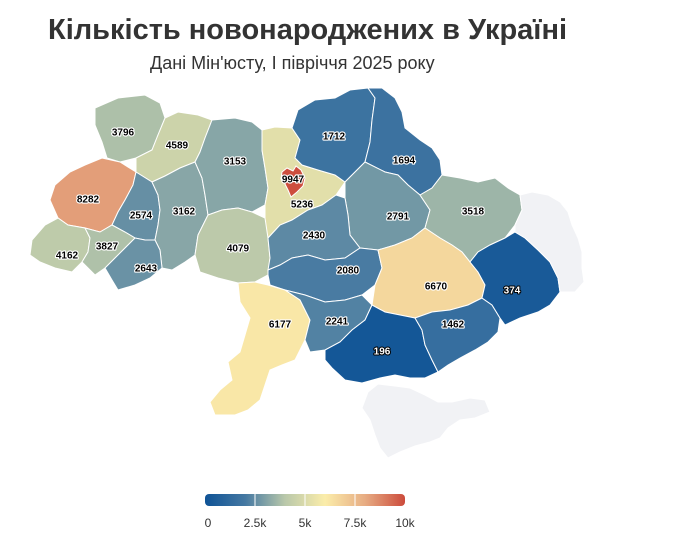  Describe the element at coordinates (146, 269) in the screenshot. I see `region-value-label-chernivtsi: 2643` at that location.